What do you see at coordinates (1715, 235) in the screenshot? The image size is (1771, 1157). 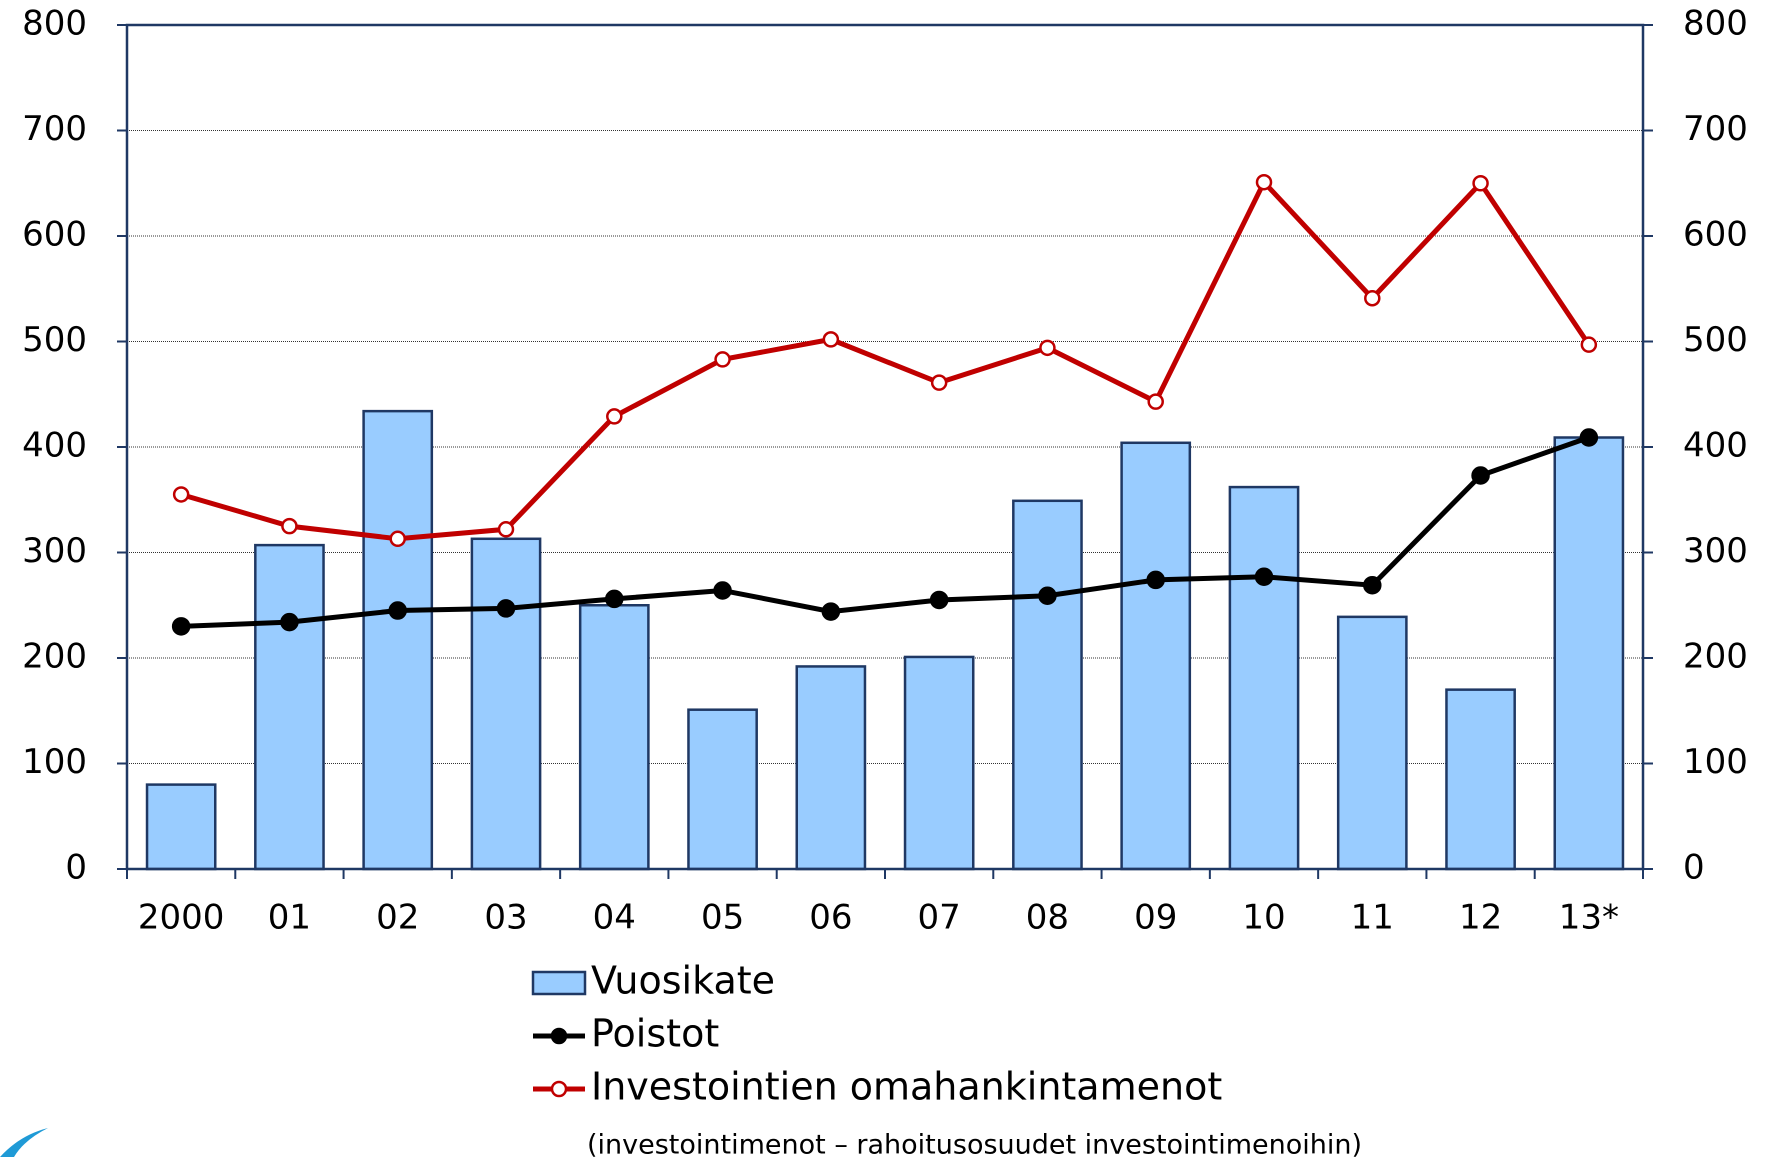 I see `y2-tick-label: 600` at bounding box center [1715, 235].